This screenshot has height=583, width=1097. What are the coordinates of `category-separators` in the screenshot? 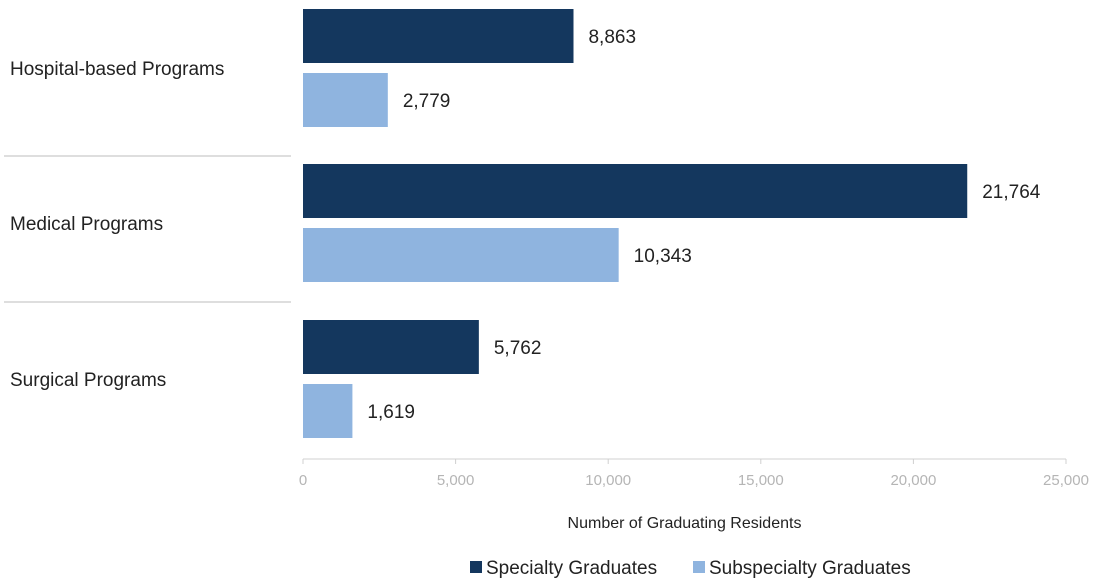 It's located at (147, 229).